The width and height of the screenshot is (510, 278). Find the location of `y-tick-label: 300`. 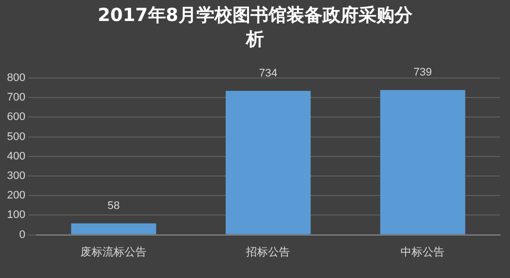

y-tick-label: 300 is located at coordinates (16, 176).